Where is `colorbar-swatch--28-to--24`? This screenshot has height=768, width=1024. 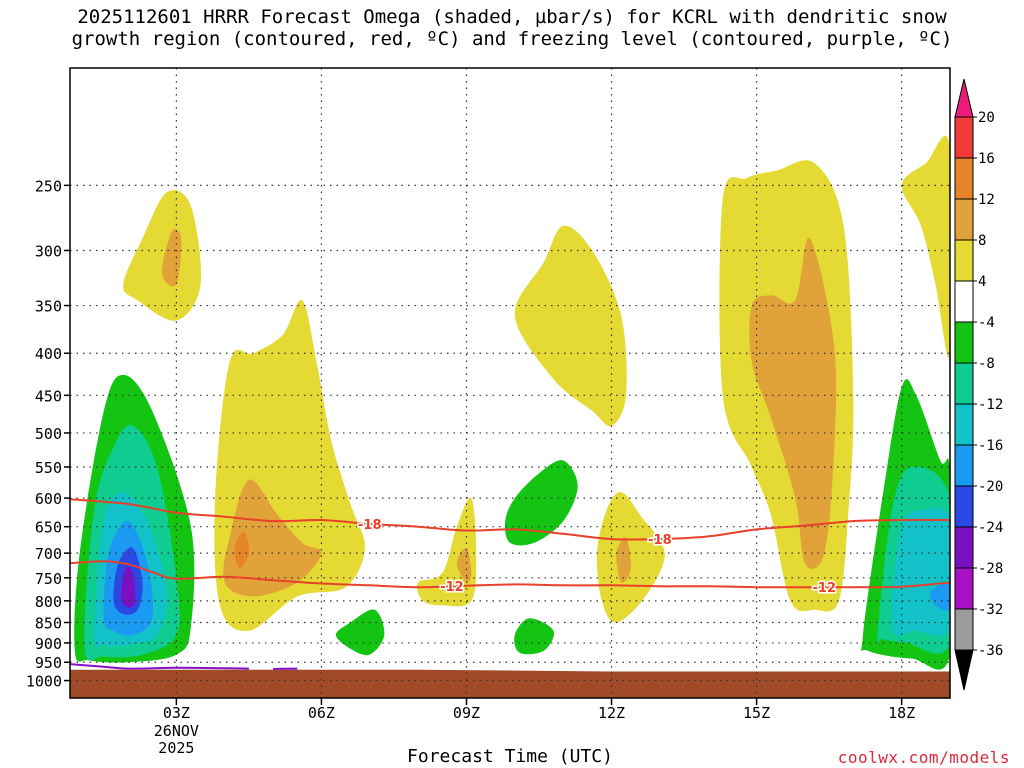 colorbar-swatch--28-to--24 is located at coordinates (964, 547).